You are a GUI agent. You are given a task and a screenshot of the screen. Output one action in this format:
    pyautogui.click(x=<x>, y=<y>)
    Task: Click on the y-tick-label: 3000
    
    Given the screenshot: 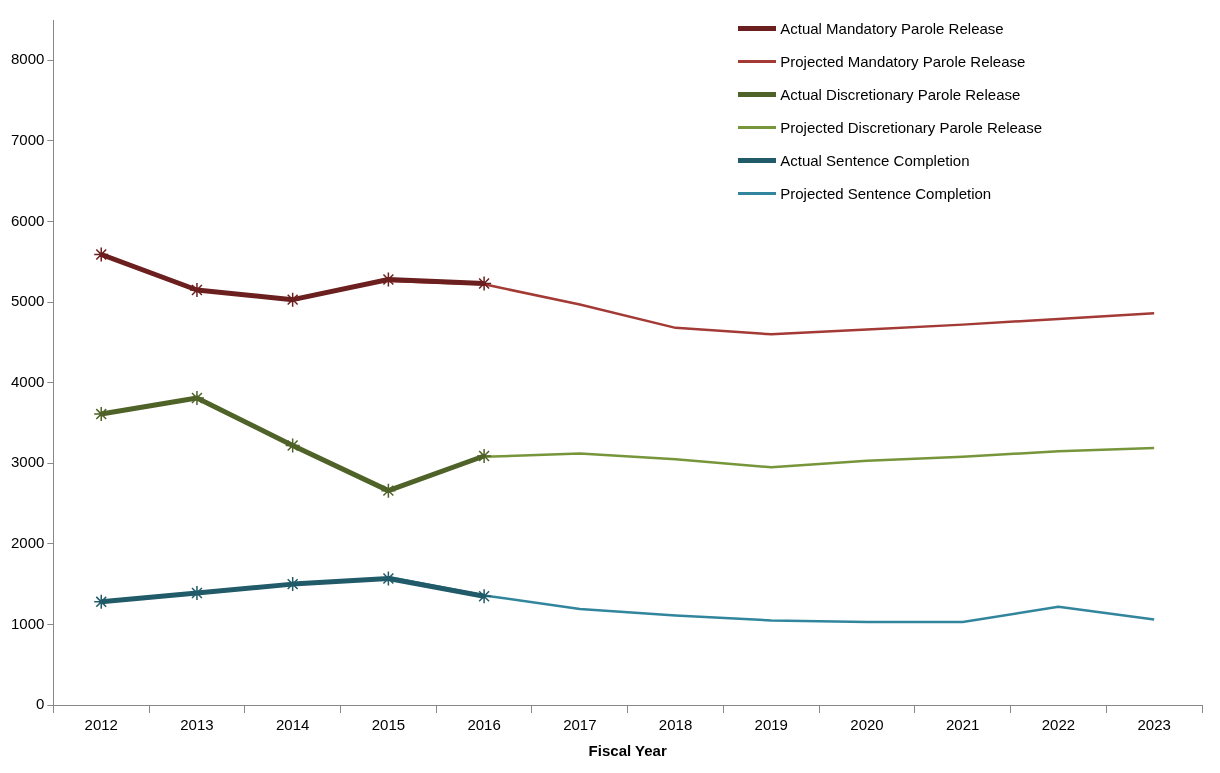 What is the action you would take?
    pyautogui.click(x=27, y=462)
    